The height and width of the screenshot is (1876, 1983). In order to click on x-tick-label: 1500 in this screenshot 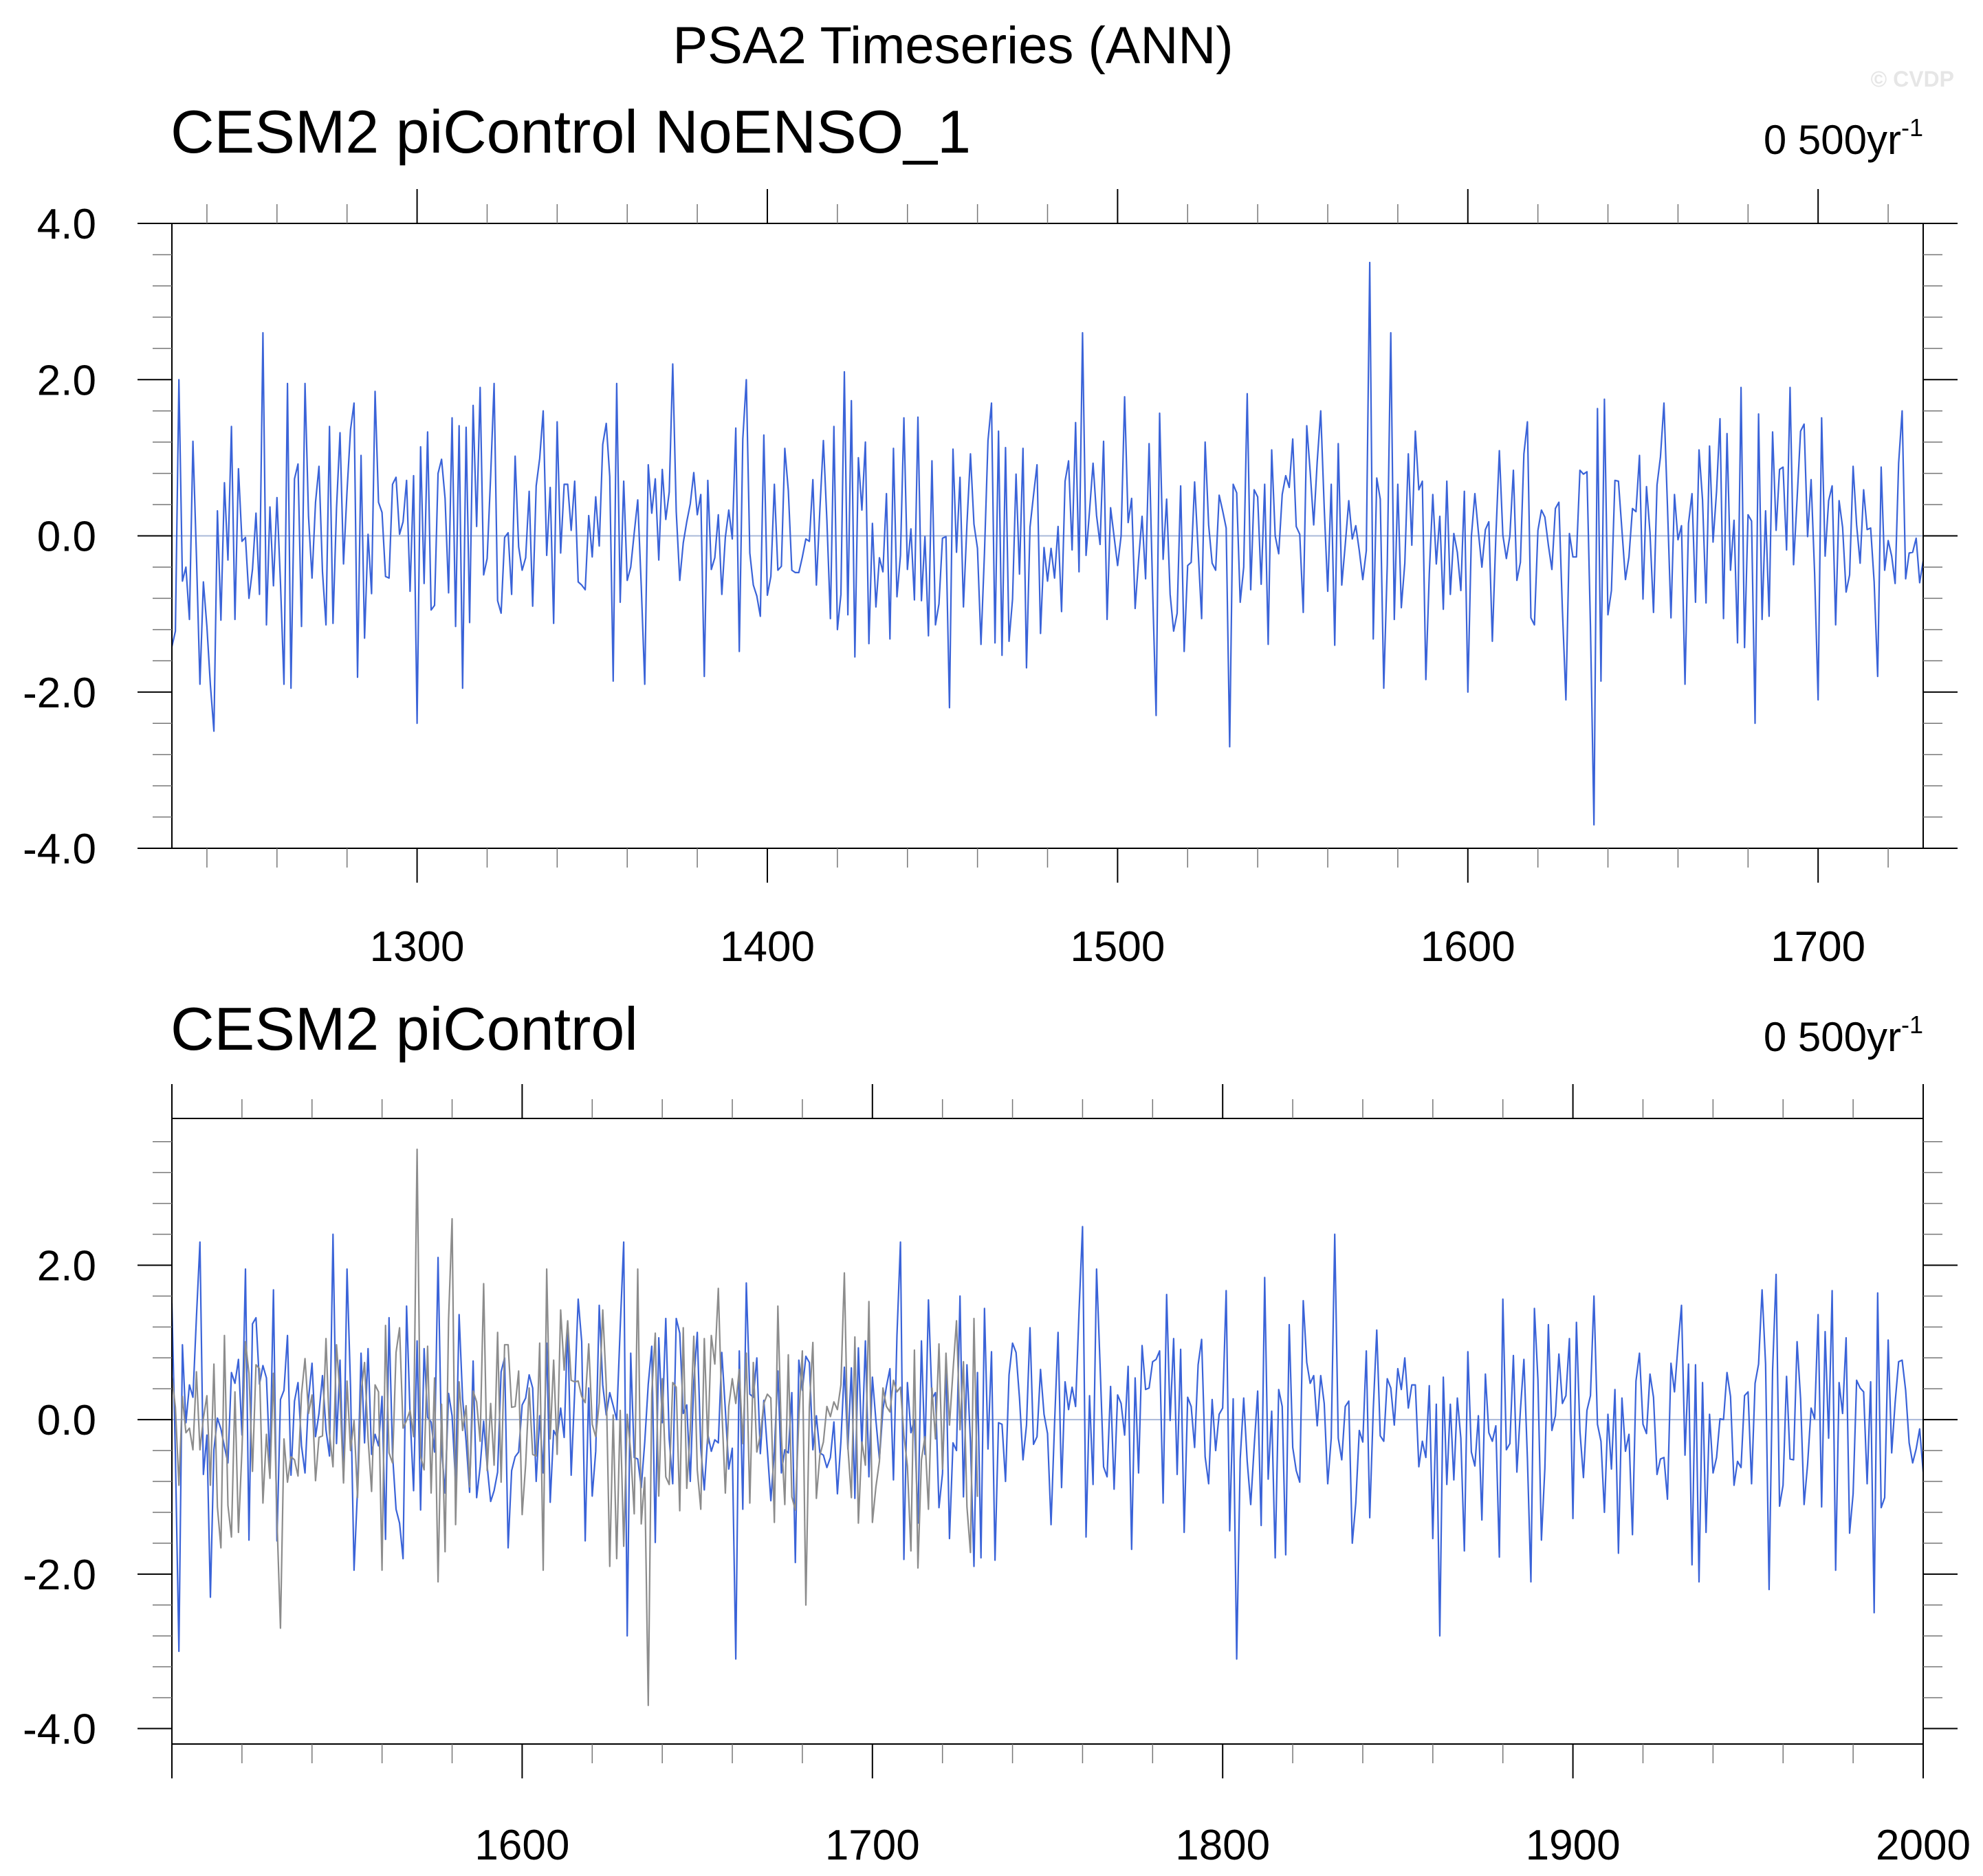, I will do `click(1117, 947)`.